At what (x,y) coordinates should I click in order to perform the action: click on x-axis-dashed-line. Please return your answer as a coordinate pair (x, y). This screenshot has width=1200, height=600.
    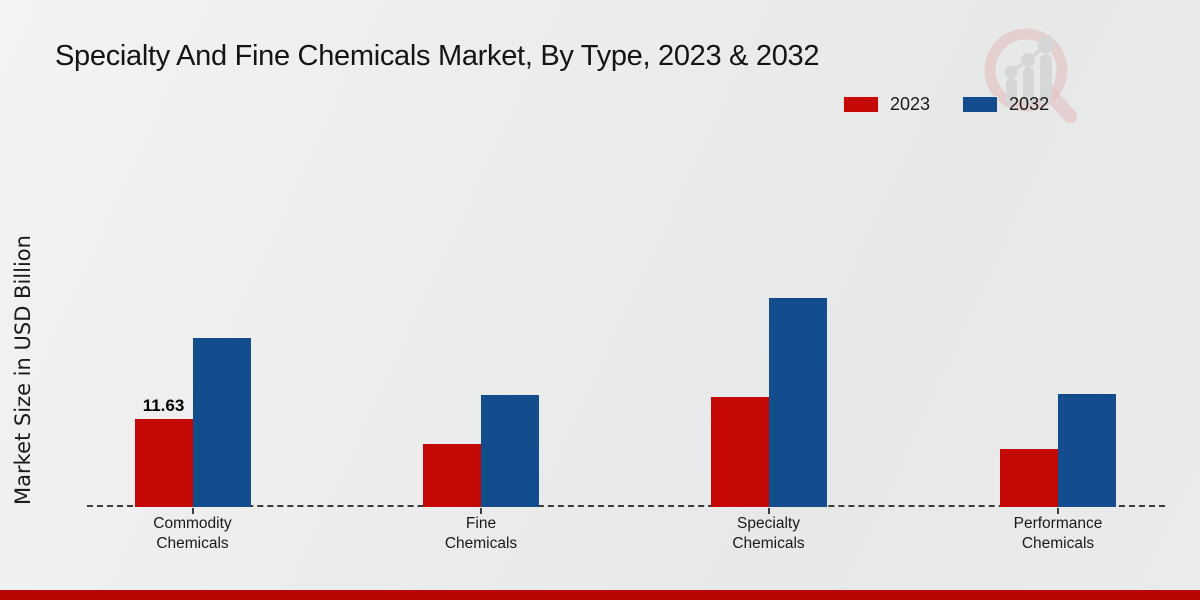
    Looking at the image, I should click on (626, 506).